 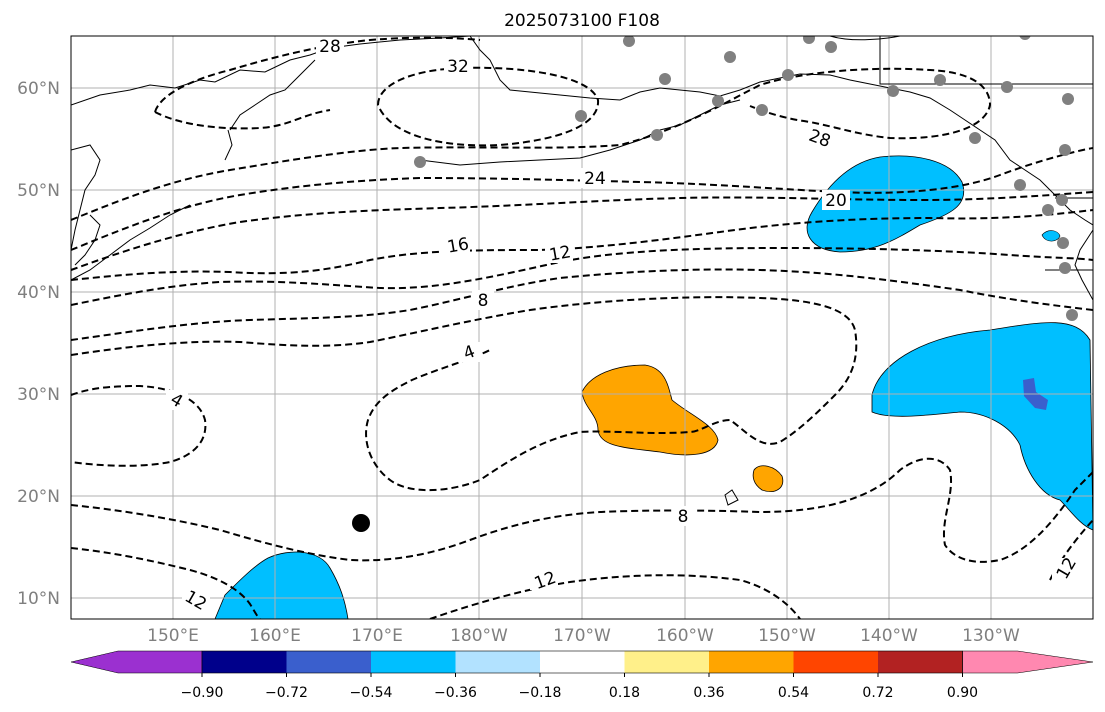 What do you see at coordinates (38, 497) in the screenshot?
I see `lat-label-20n: 20°N` at bounding box center [38, 497].